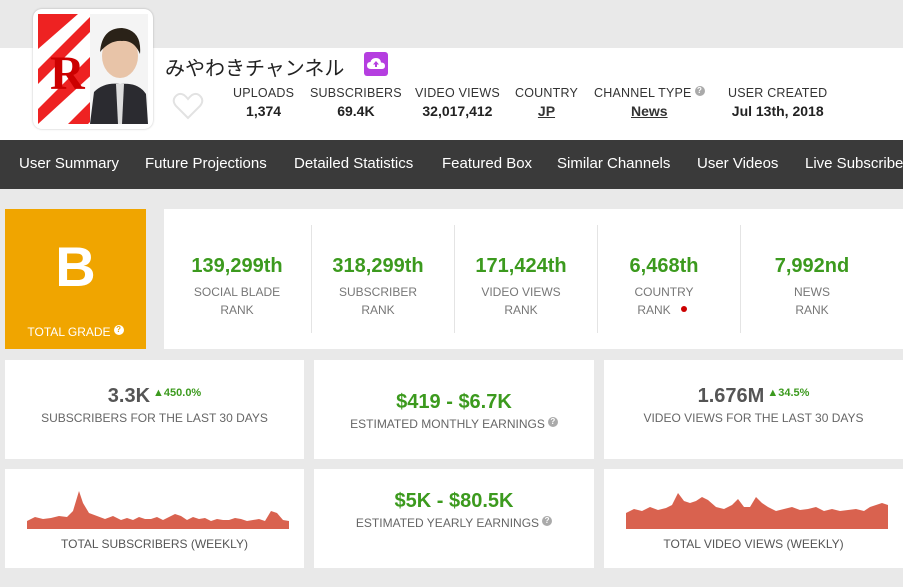 This screenshot has height=587, width=903. What do you see at coordinates (546, 102) in the screenshot?
I see `stat-country: COUNTRY JP` at bounding box center [546, 102].